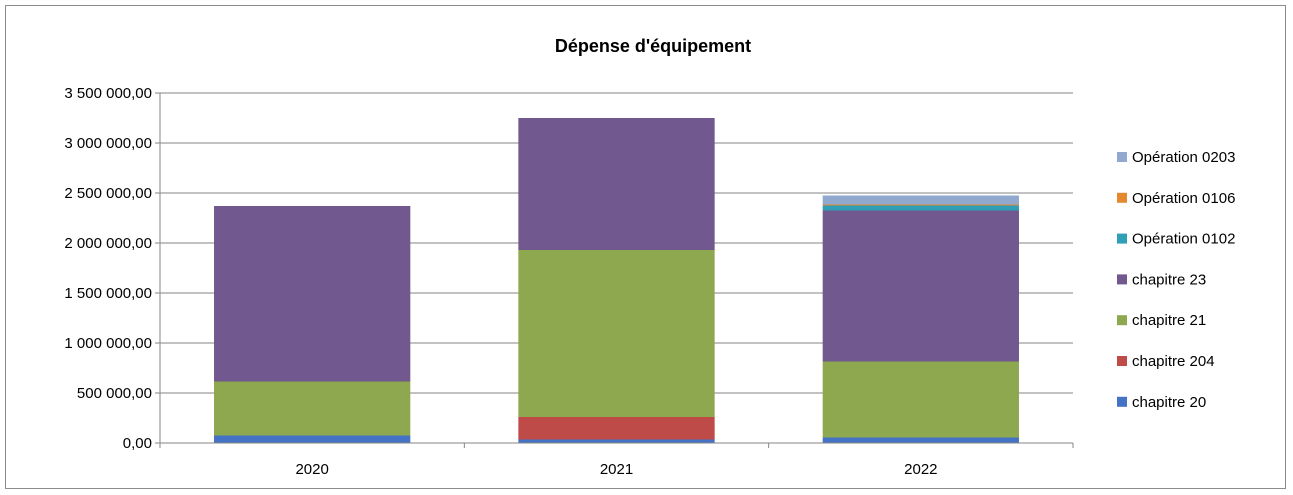 This screenshot has height=495, width=1293. Describe the element at coordinates (1169, 402) in the screenshot. I see `legend-label: chapitre 20` at that location.